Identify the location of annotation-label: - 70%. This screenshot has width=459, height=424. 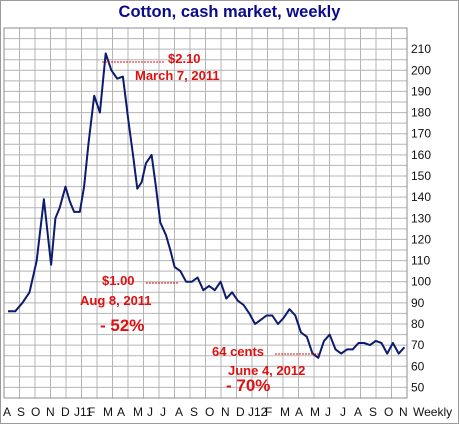
(248, 385).